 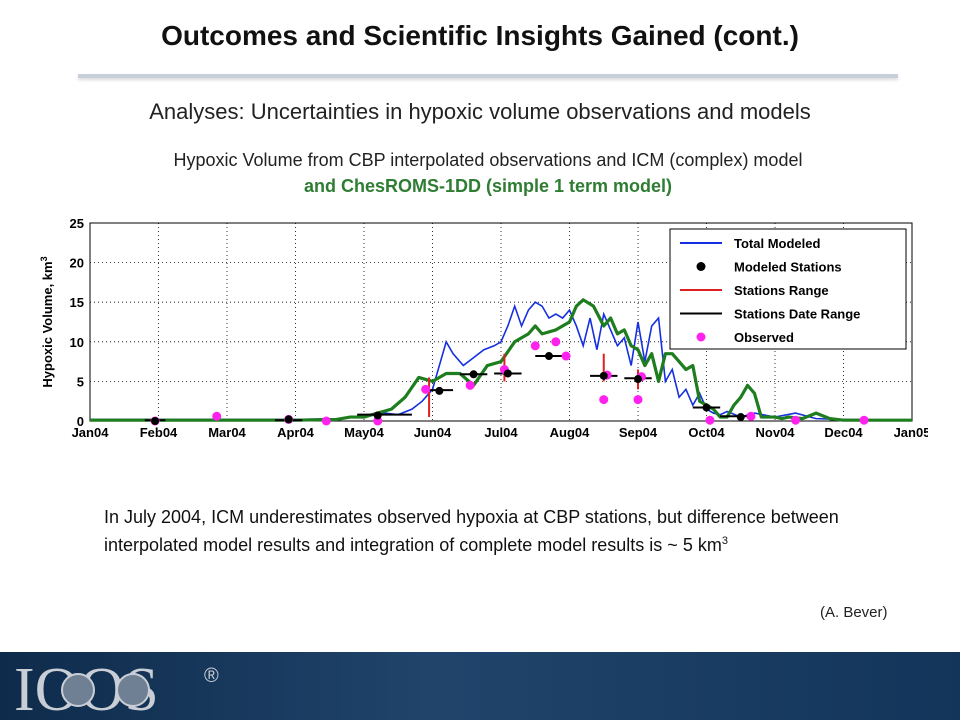 What do you see at coordinates (775, 432) in the screenshot?
I see `x-tick-label: Nov04` at bounding box center [775, 432].